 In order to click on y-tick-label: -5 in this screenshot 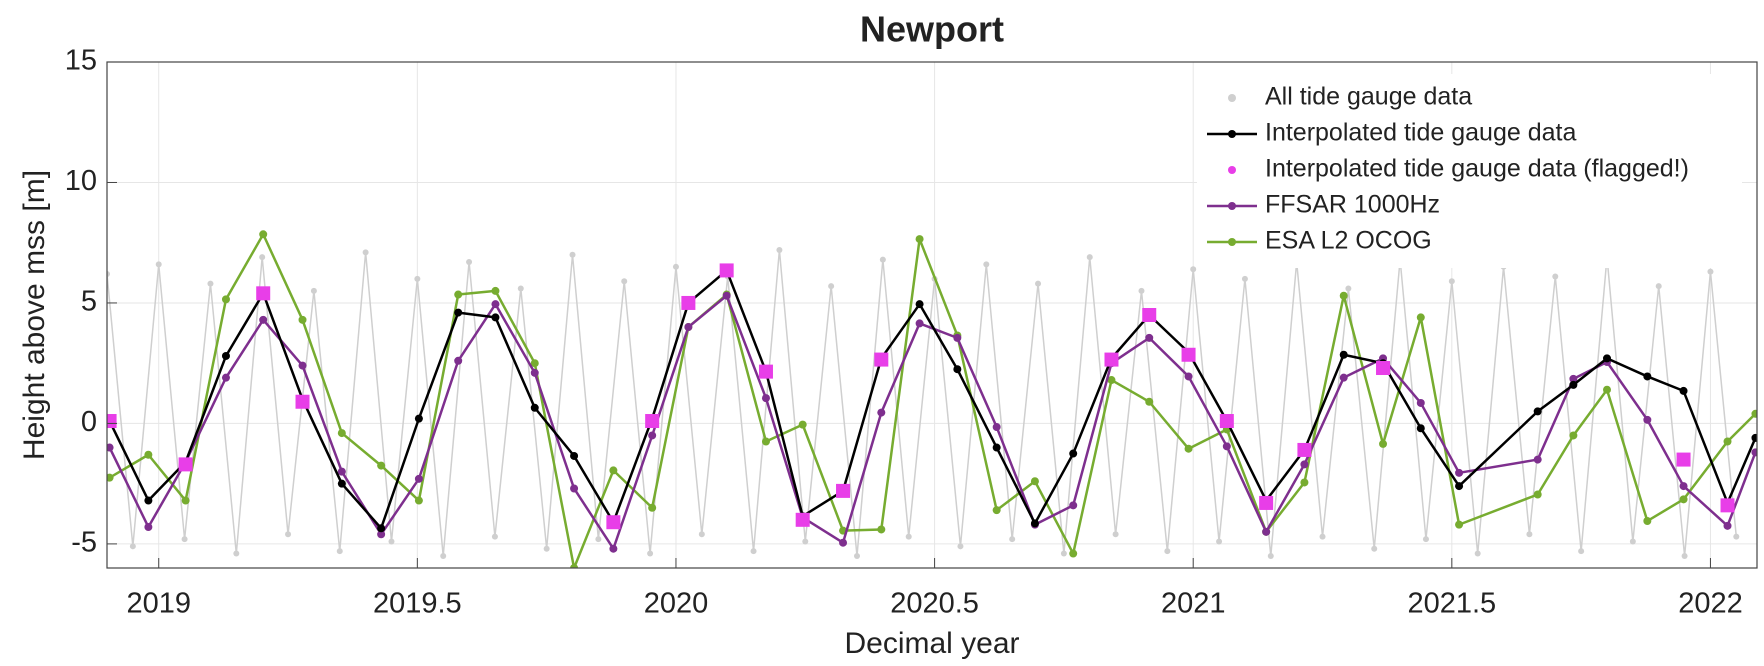, I will do `click(84, 543)`.